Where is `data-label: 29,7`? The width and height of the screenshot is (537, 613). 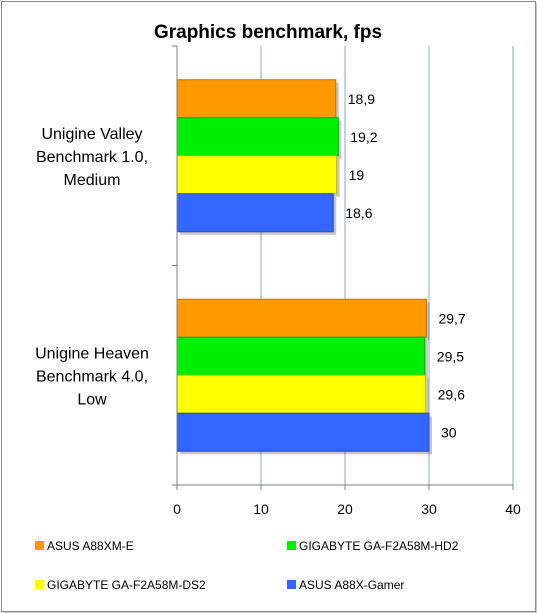 data-label: 29,7 is located at coordinates (451, 318).